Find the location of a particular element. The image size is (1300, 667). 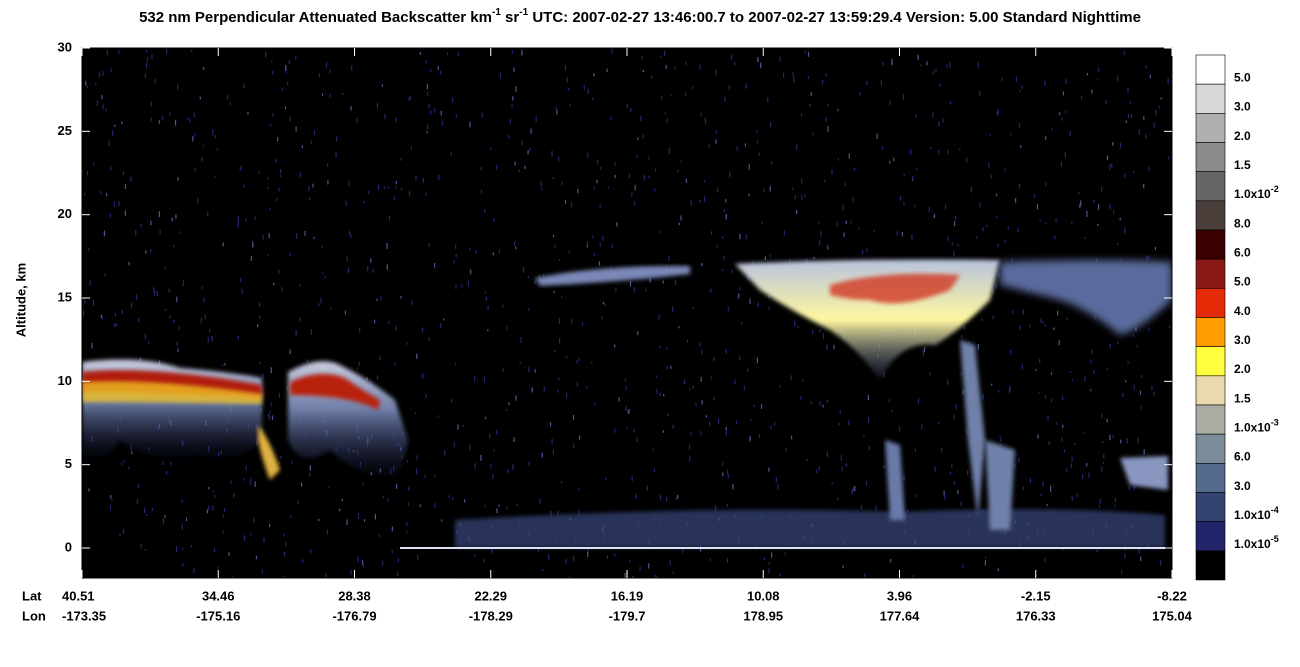

colorbar-label: 4.0 is located at coordinates (1242, 311).